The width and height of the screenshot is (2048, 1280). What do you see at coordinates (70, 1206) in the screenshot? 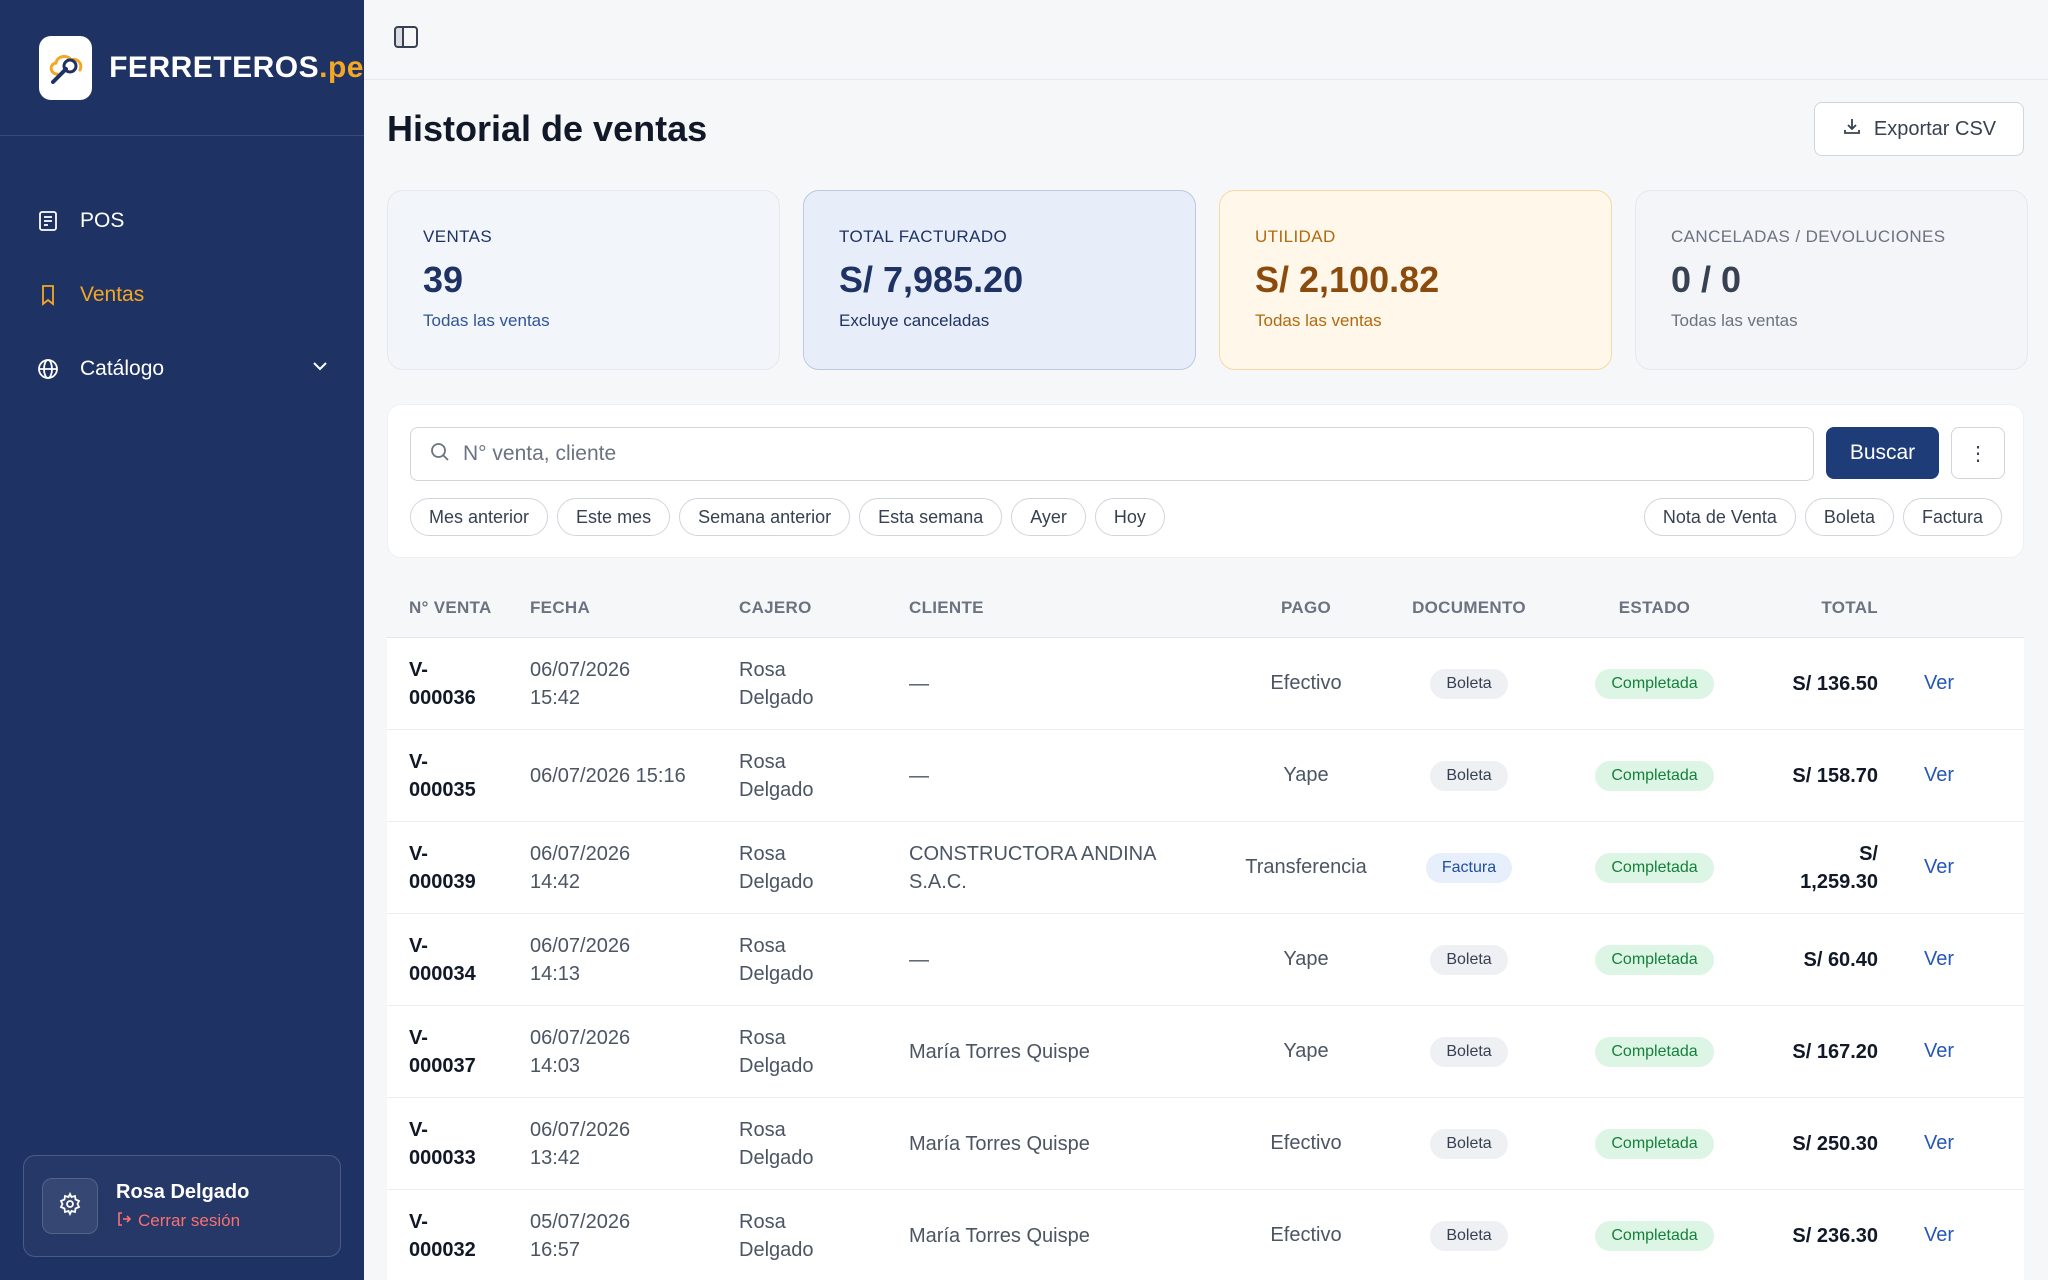
I see `settings-button` at bounding box center [70, 1206].